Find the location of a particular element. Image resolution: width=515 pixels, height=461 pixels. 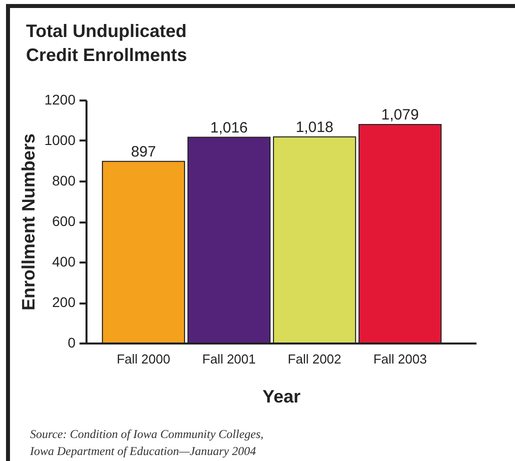

data-label: 1,079 is located at coordinates (400, 115).